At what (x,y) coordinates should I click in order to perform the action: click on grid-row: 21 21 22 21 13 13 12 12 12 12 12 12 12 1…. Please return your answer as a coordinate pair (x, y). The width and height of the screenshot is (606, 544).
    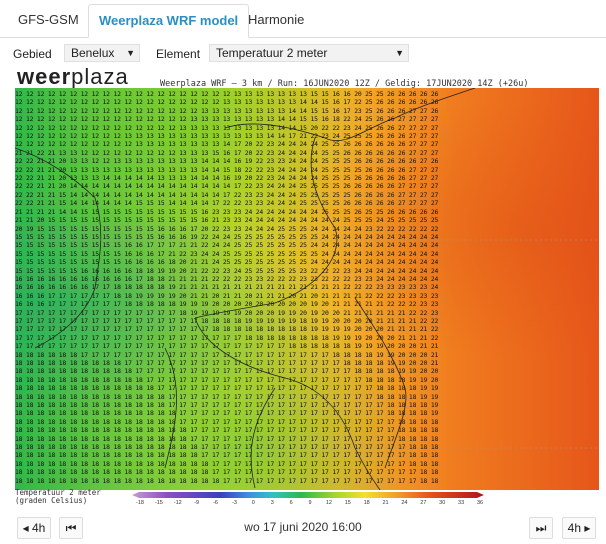
    Looking at the image, I should click on (227, 152).